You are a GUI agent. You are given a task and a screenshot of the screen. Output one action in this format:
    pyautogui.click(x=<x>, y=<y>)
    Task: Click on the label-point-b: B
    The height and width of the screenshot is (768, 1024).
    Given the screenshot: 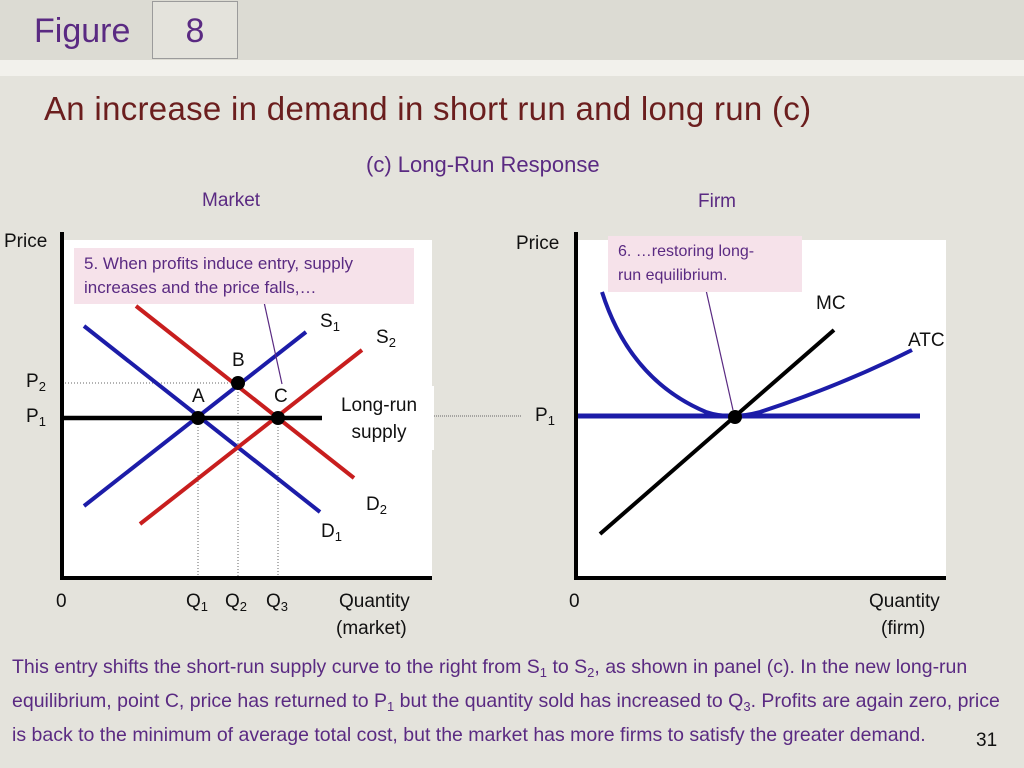 What is the action you would take?
    pyautogui.click(x=238, y=360)
    